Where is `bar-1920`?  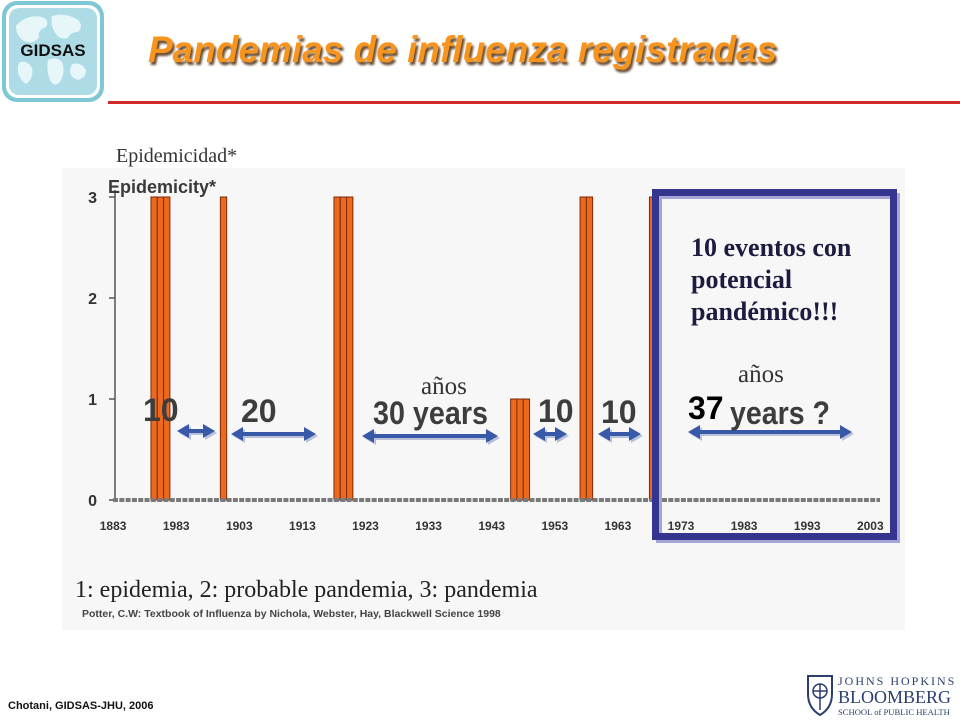 bar-1920 is located at coordinates (350, 348).